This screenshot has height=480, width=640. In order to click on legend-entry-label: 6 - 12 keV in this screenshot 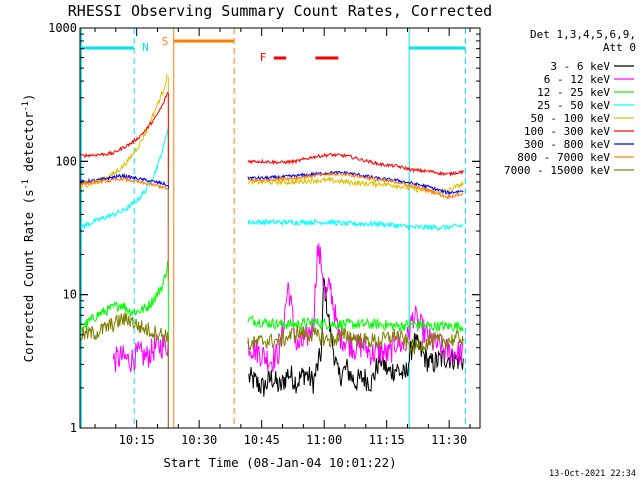, I will do `click(577, 79)`.